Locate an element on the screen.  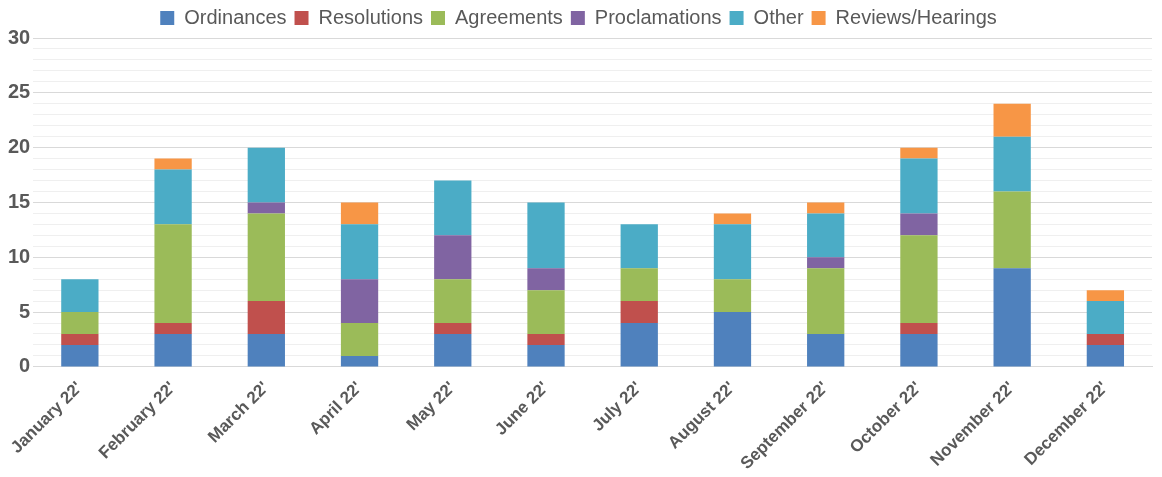
legend-label: Reviews/Hearings is located at coordinates (916, 16).